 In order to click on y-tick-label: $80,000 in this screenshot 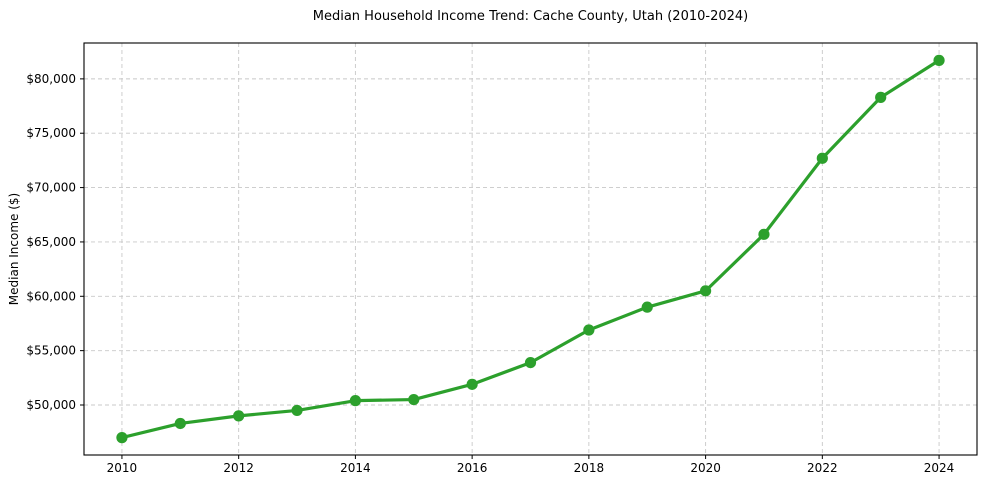, I will do `click(51, 79)`.